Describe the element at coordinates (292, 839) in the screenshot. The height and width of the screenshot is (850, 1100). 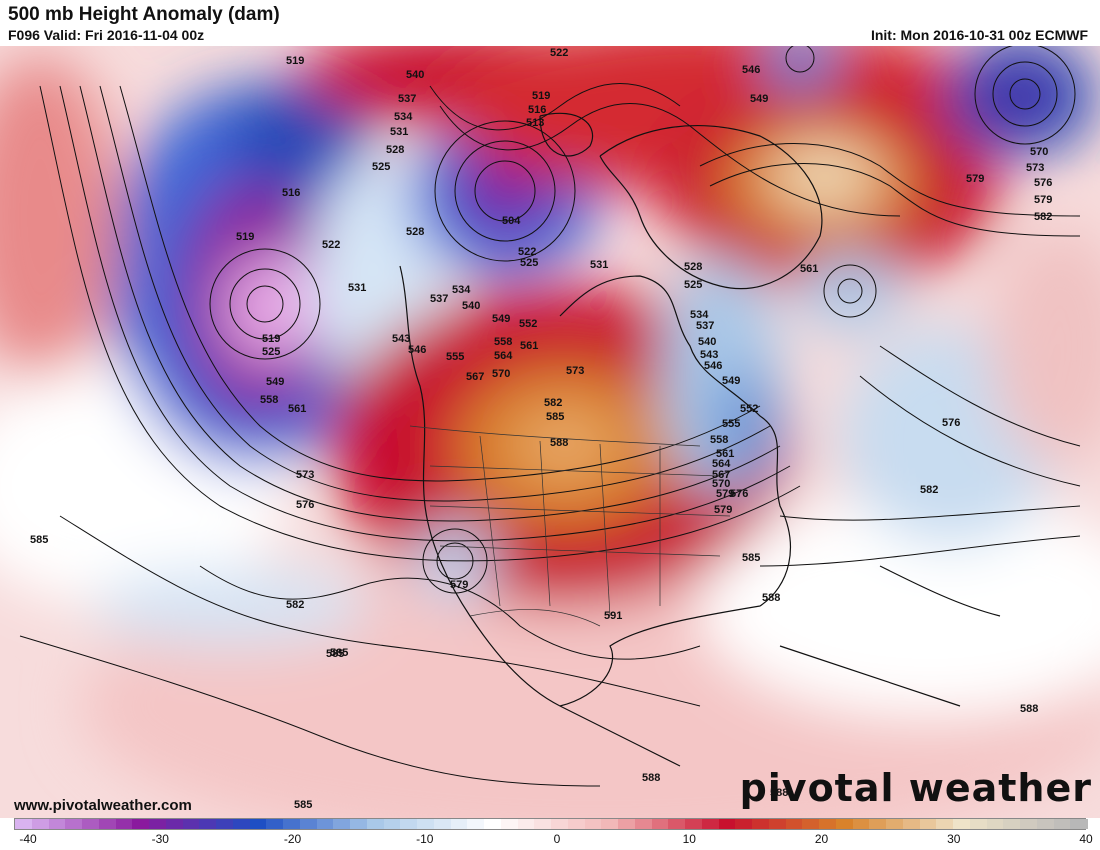
I see `colorbar-tick-label: -20` at that location.